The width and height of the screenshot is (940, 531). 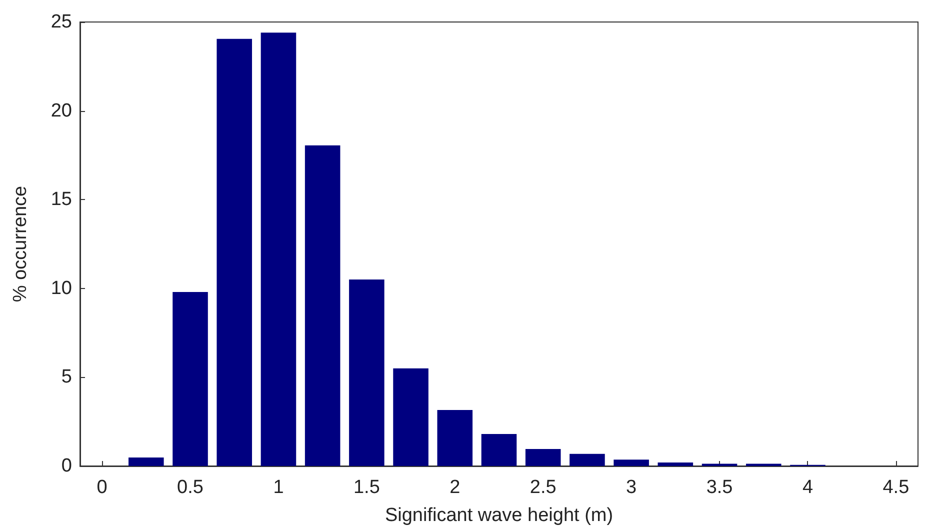 What do you see at coordinates (66, 466) in the screenshot?
I see `y-tick-label: 0` at bounding box center [66, 466].